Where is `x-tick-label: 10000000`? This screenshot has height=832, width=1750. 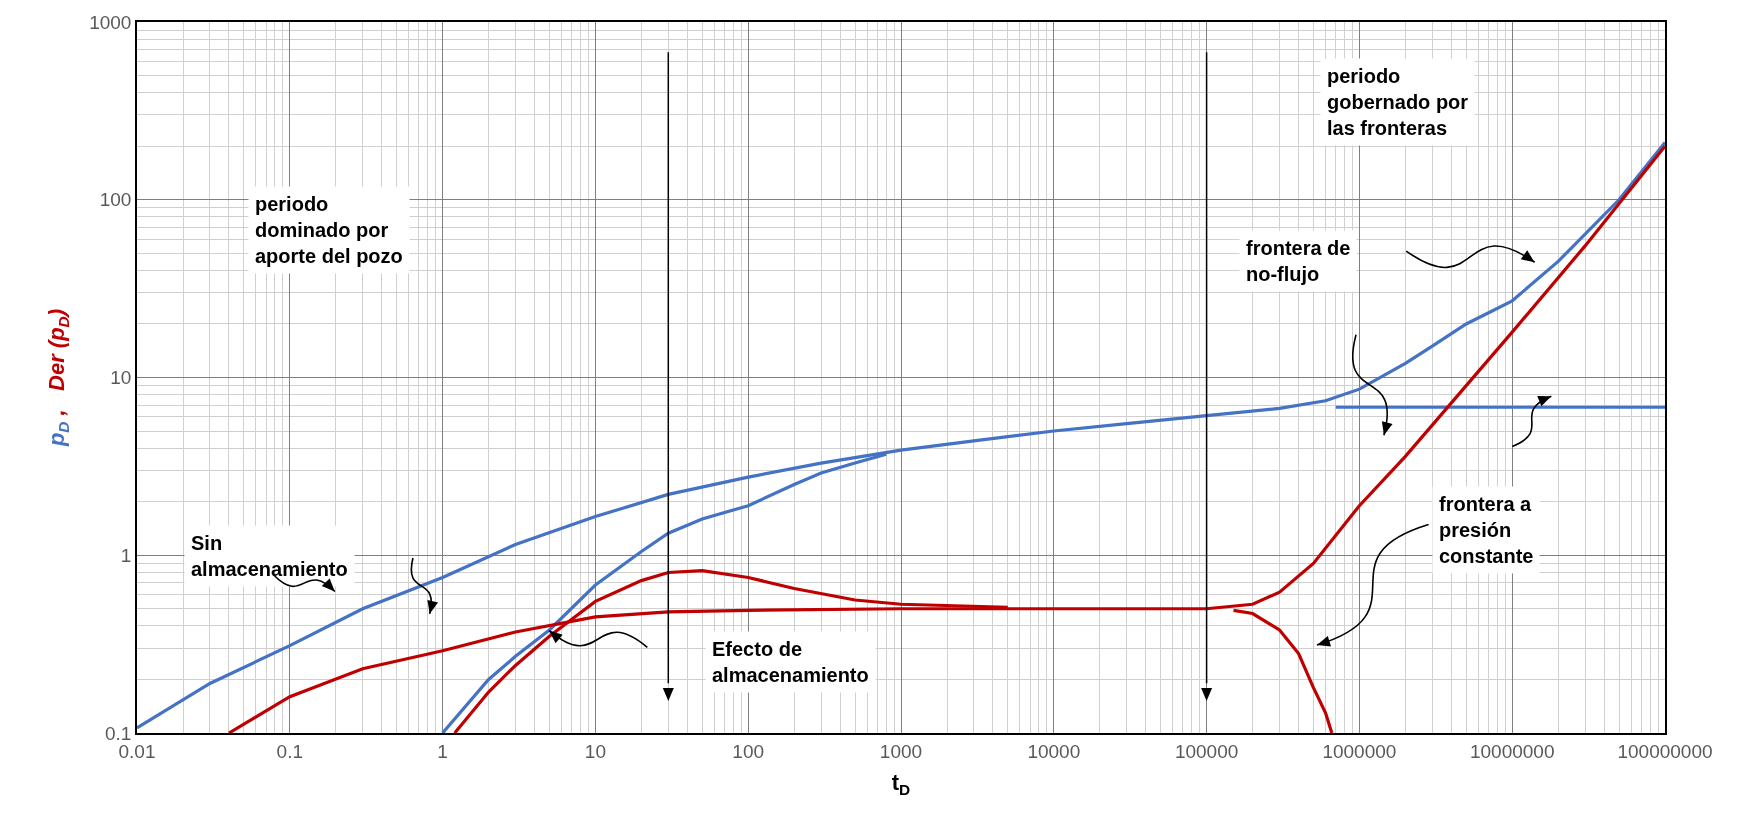
x-tick-label: 10000000 is located at coordinates (1512, 751).